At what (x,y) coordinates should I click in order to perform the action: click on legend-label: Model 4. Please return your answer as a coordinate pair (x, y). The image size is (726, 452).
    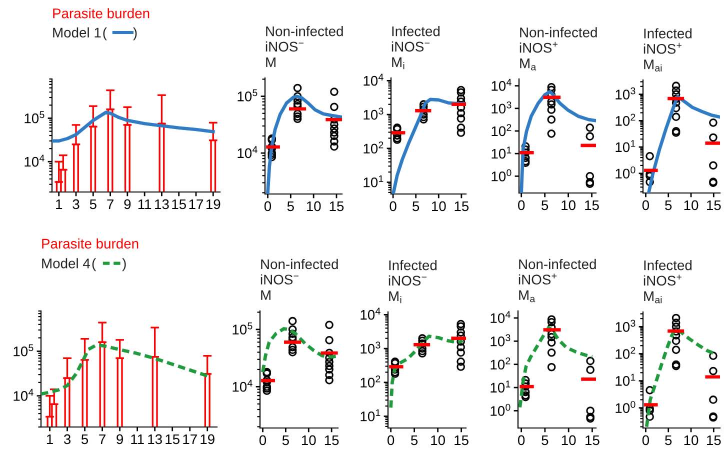
    Looking at the image, I should click on (66, 263).